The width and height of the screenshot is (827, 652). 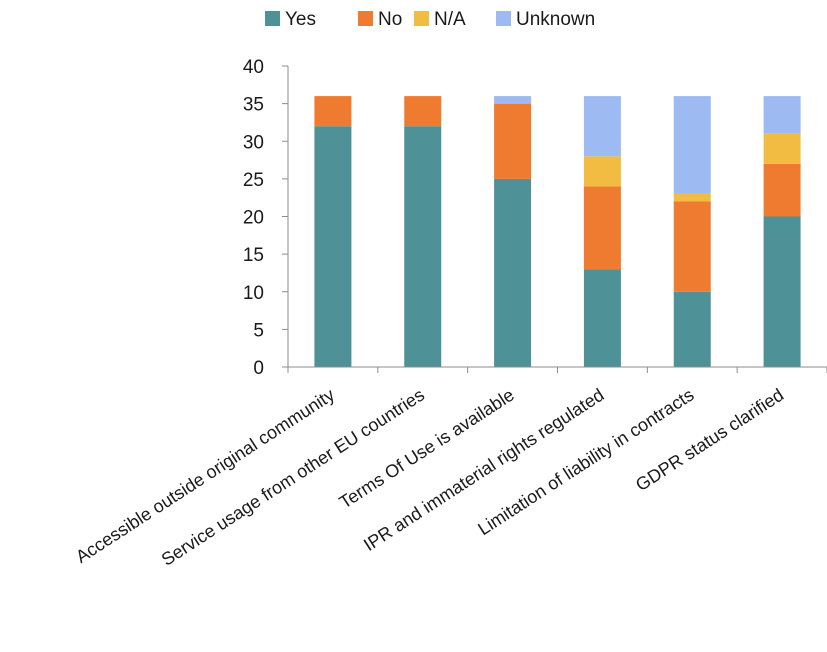 I want to click on y-axis: 0 5 10 15 20 25 30 35 40, so click(x=266, y=218).